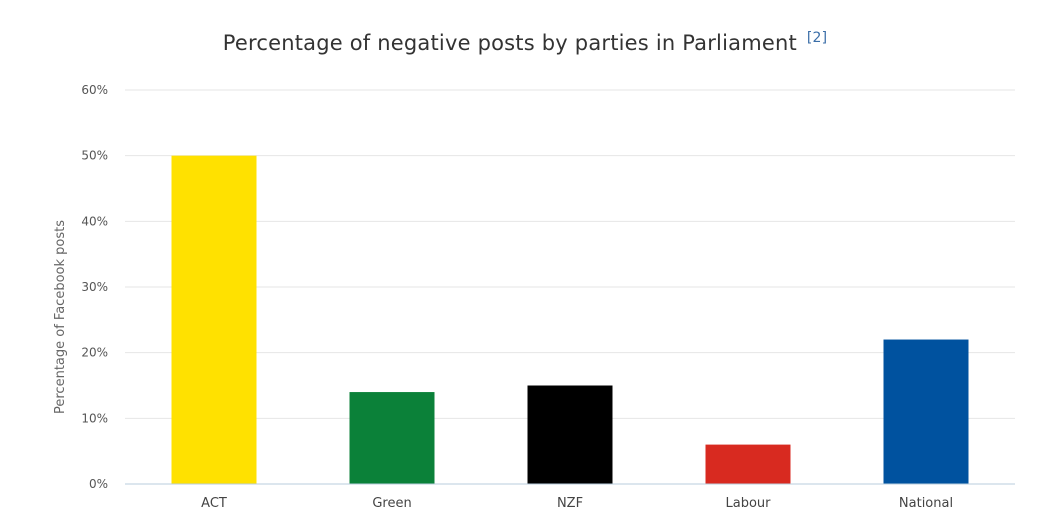  Describe the element at coordinates (98, 484) in the screenshot. I see `y-tick-label: 0%` at that location.